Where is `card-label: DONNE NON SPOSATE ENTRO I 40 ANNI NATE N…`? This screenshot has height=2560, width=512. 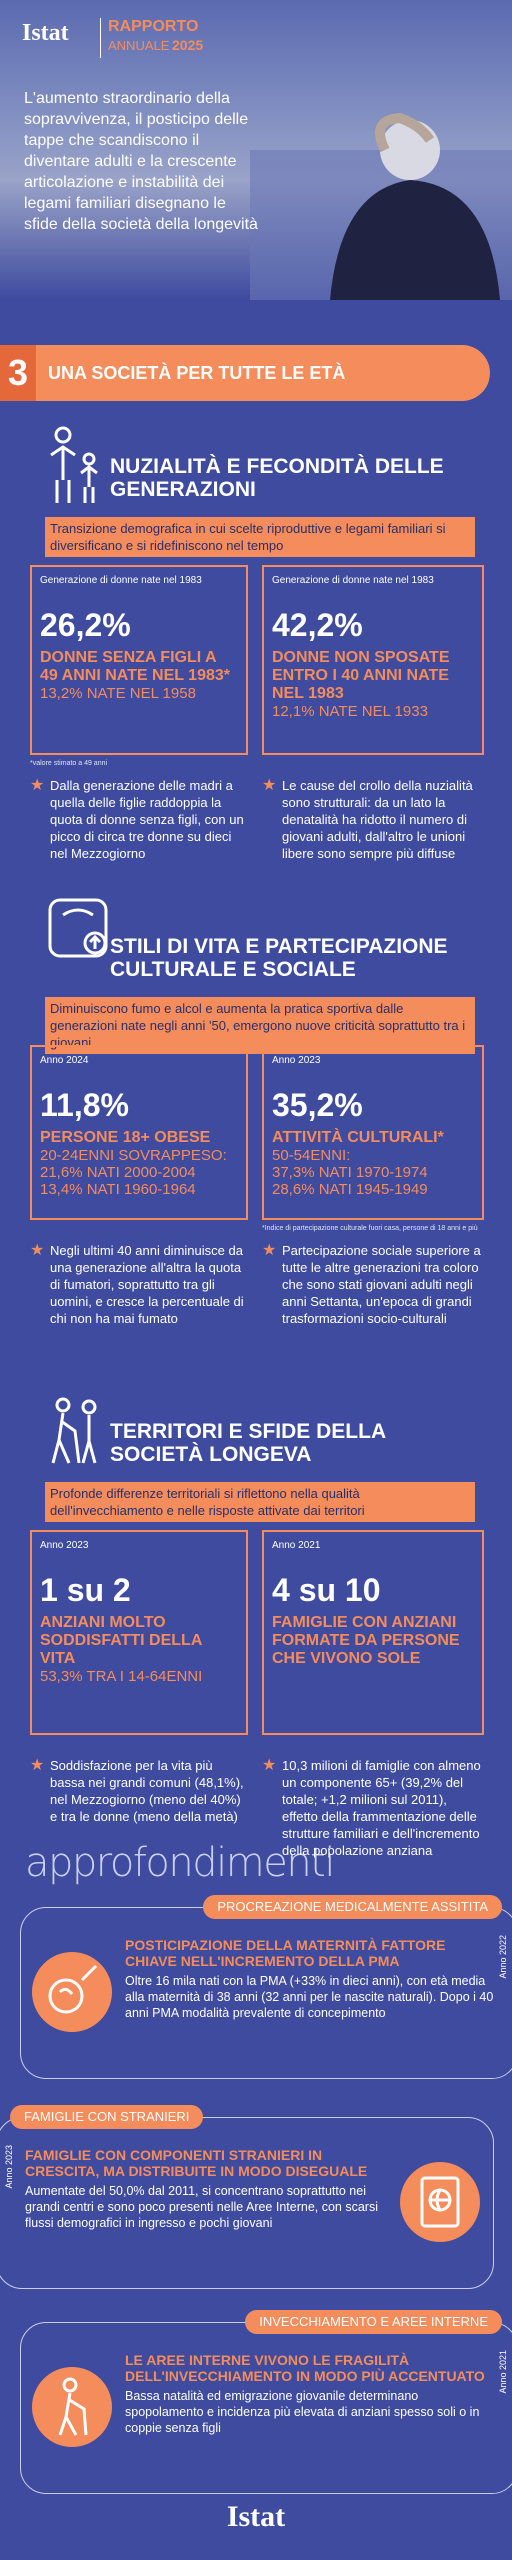 card-label: DONNE NON SPOSATE ENTRO I 40 ANNI NATE N… is located at coordinates (361, 675).